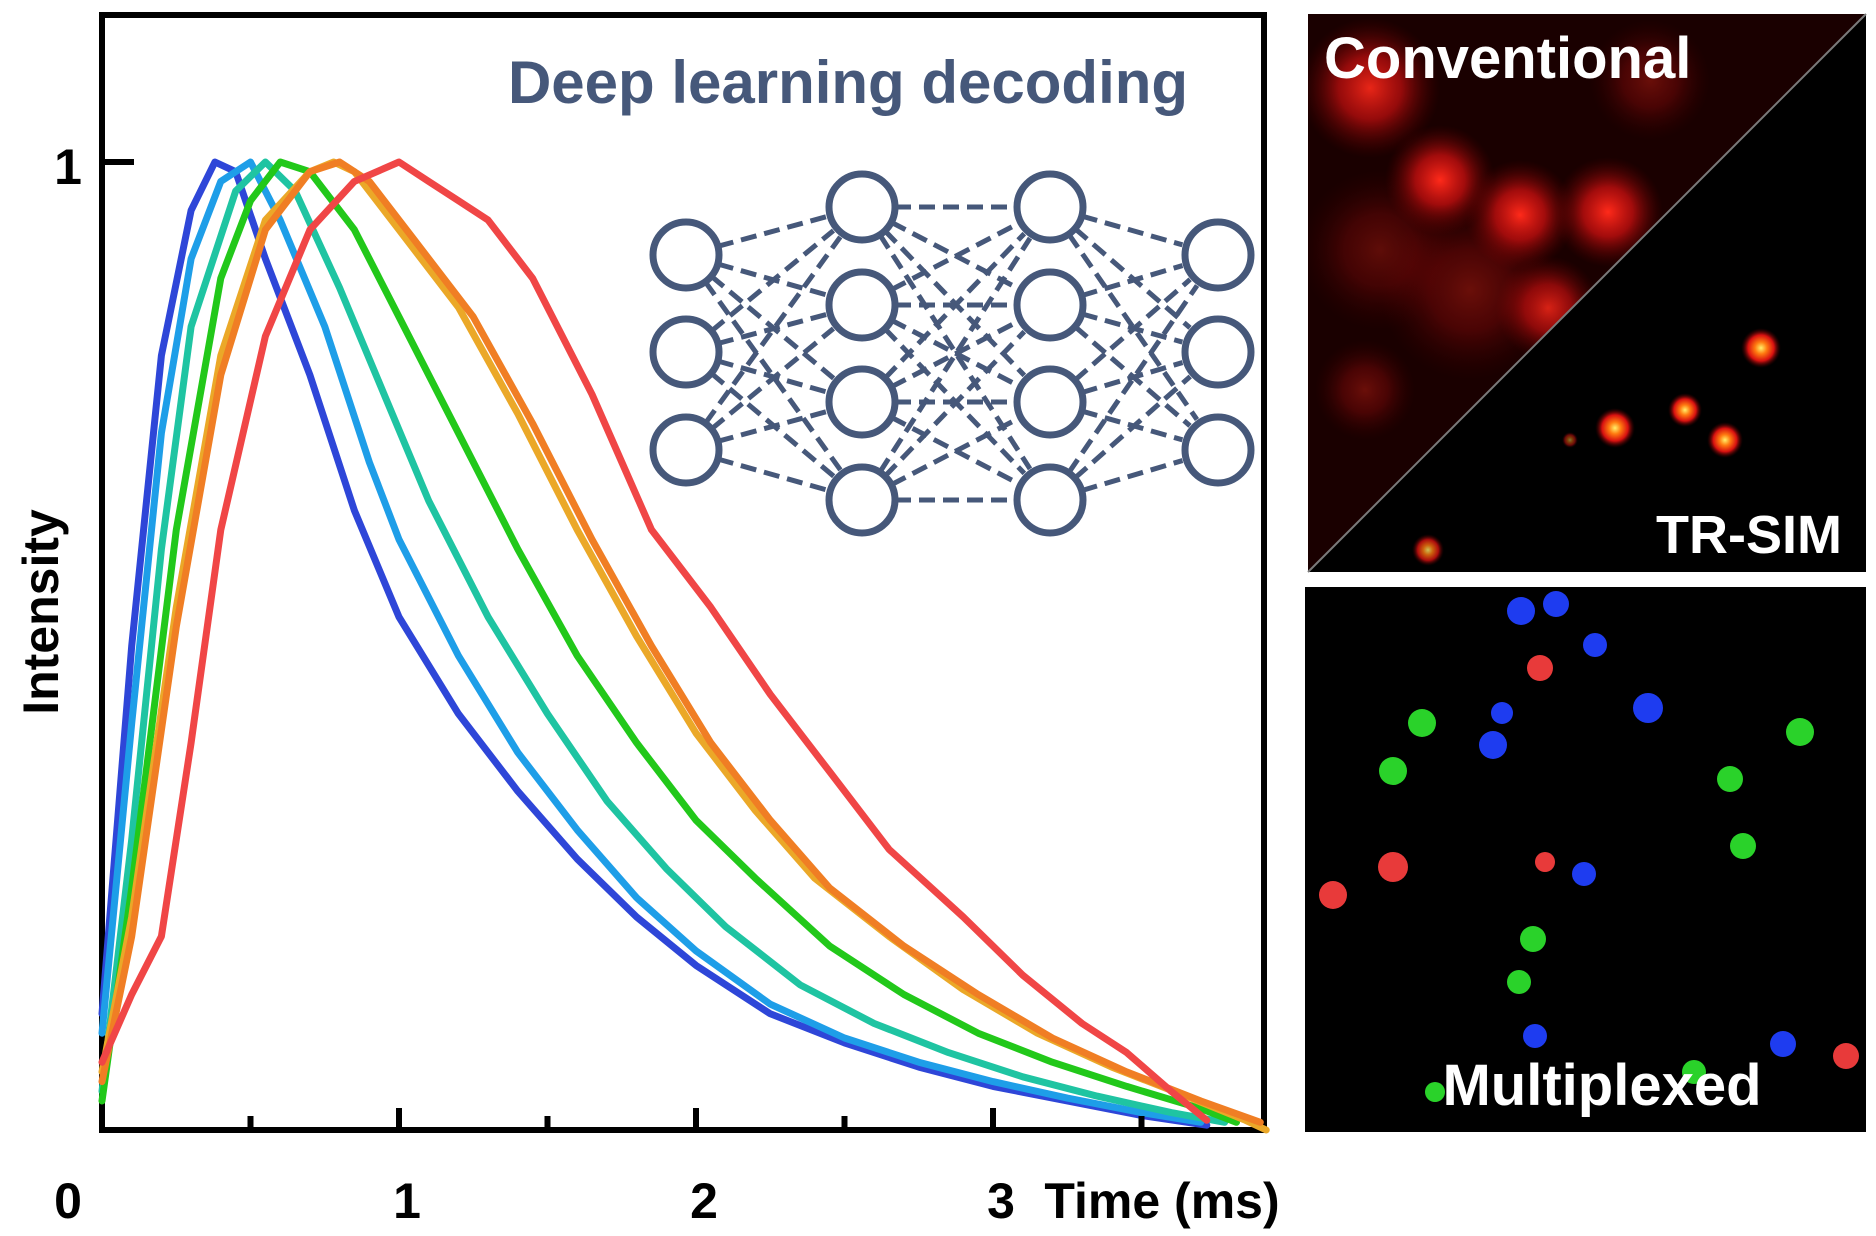  What do you see at coordinates (1161, 1201) in the screenshot?
I see `x-axis-label: Time (ms)` at bounding box center [1161, 1201].